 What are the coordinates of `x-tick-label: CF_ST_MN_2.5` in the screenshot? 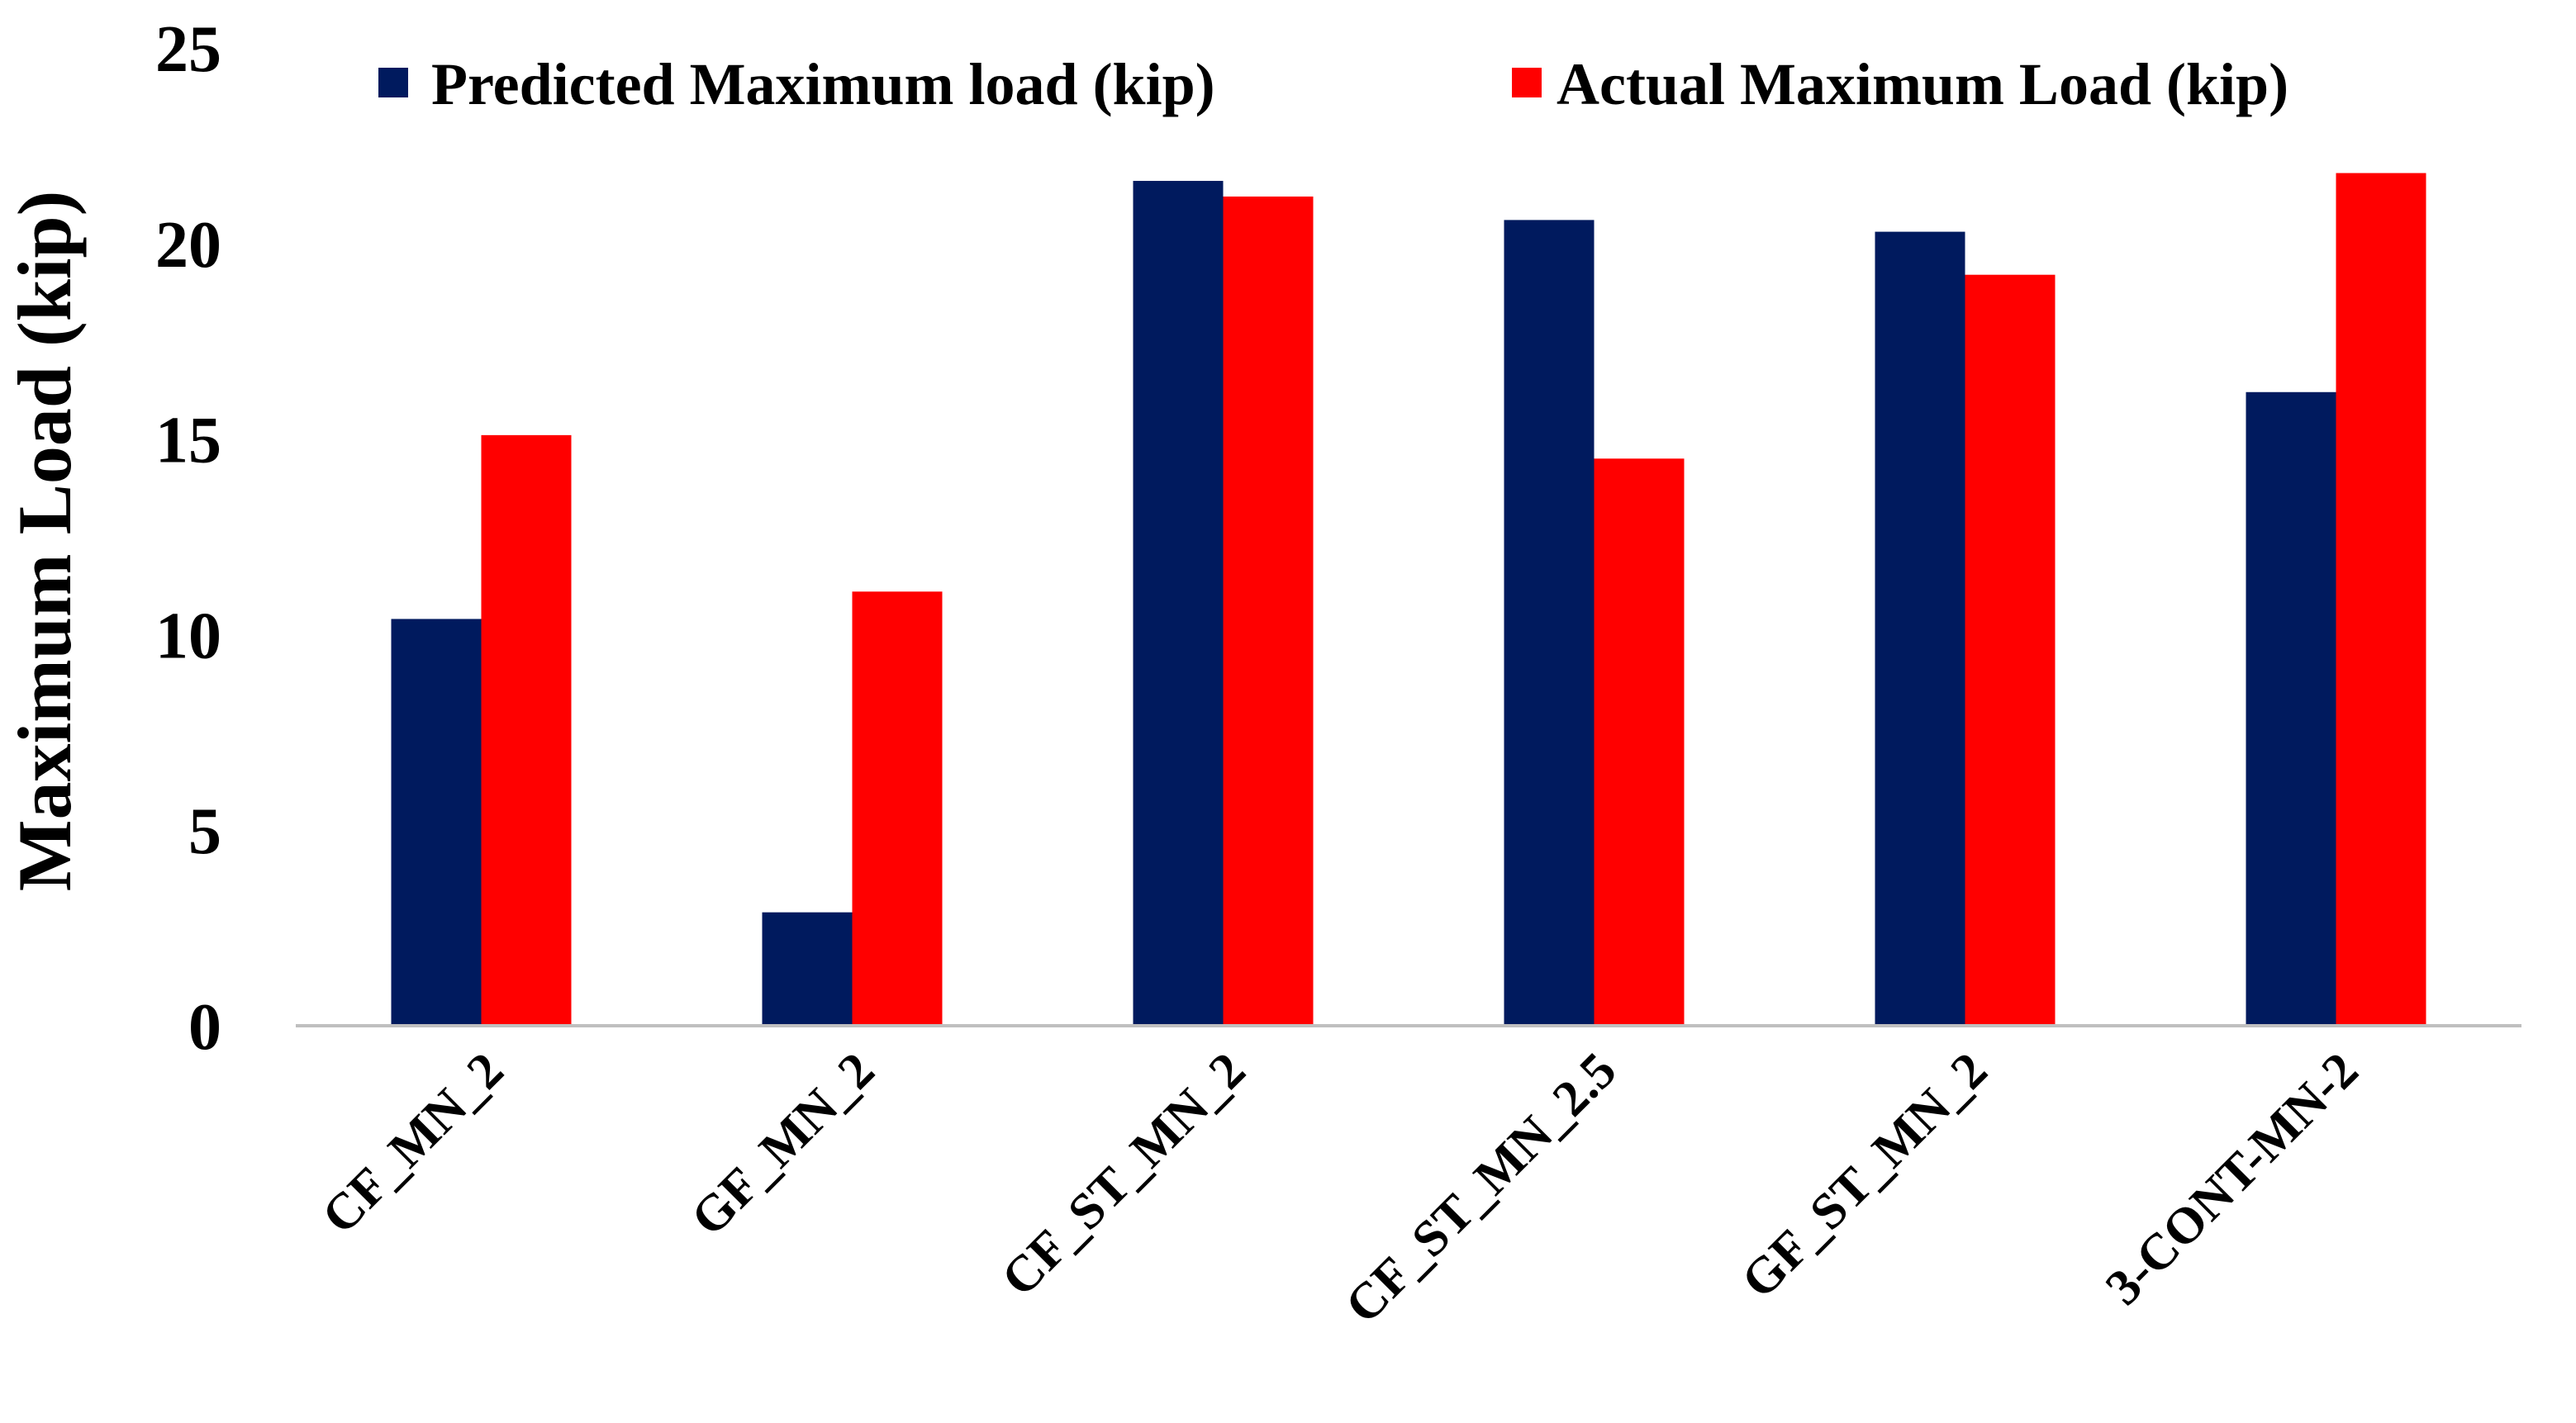 It's located at (1481, 1188).